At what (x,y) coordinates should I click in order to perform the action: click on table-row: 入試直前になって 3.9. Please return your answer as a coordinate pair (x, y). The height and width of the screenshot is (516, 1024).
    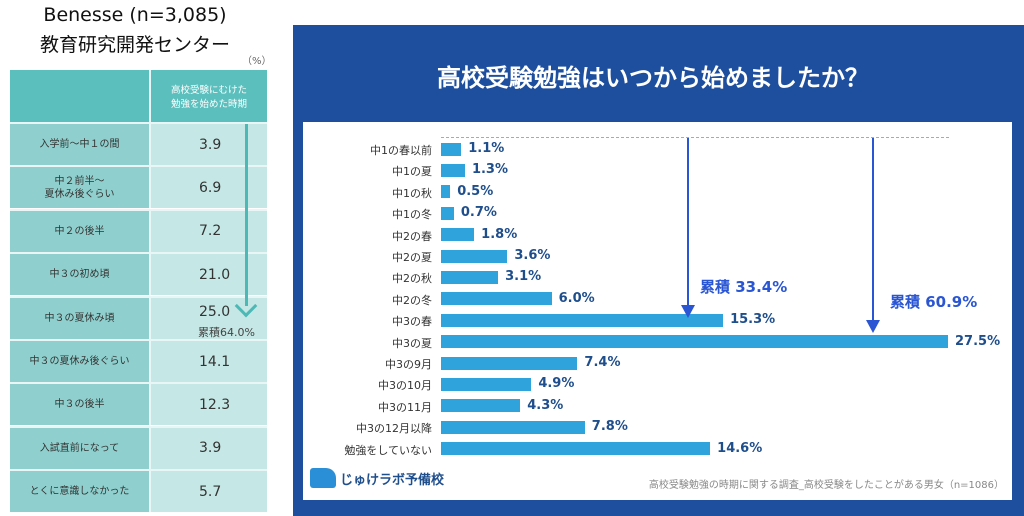
    Looking at the image, I should click on (138, 447).